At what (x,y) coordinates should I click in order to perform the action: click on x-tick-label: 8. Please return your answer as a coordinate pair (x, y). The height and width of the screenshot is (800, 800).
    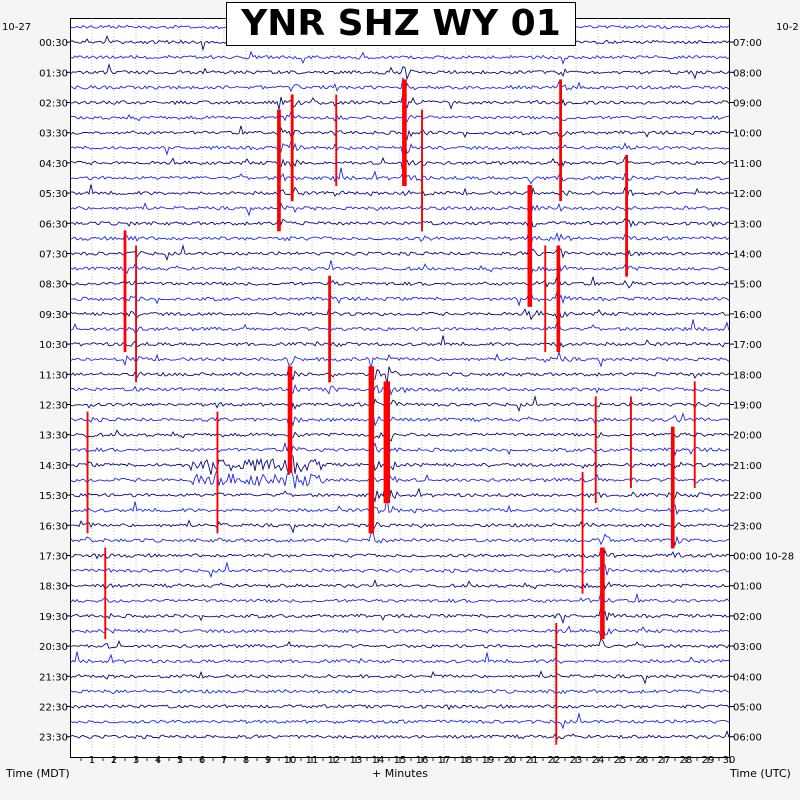
    Looking at the image, I should click on (246, 760).